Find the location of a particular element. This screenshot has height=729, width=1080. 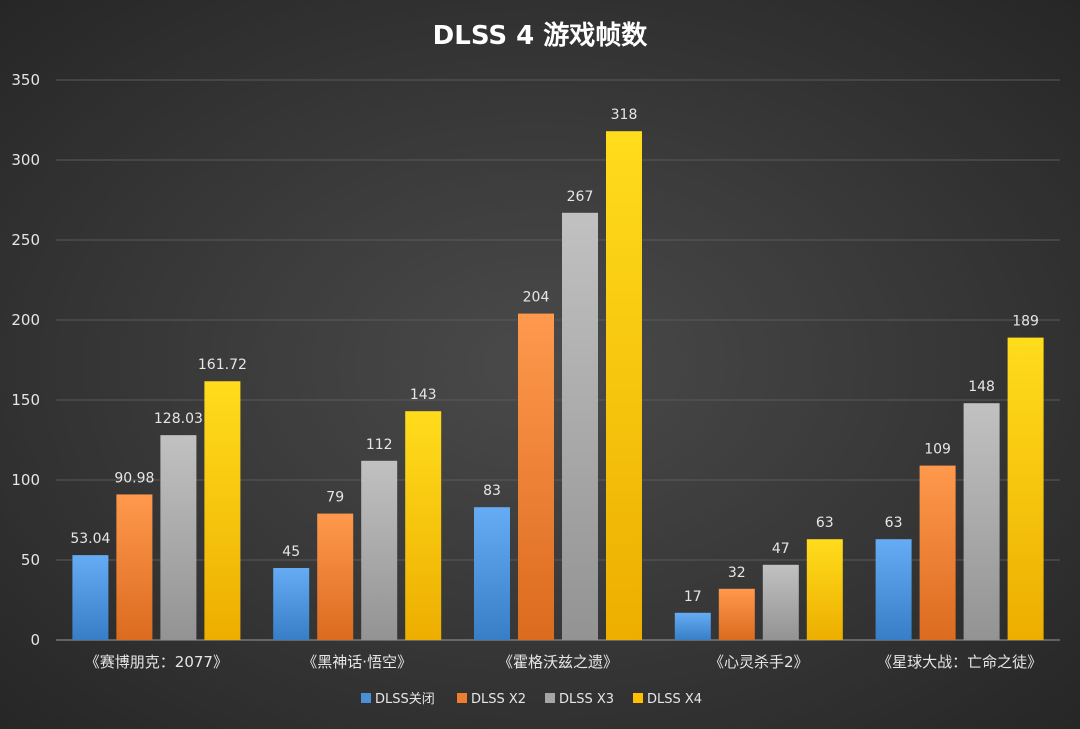

x-category-label: 《黑神话·悟空》 is located at coordinates (357, 662).